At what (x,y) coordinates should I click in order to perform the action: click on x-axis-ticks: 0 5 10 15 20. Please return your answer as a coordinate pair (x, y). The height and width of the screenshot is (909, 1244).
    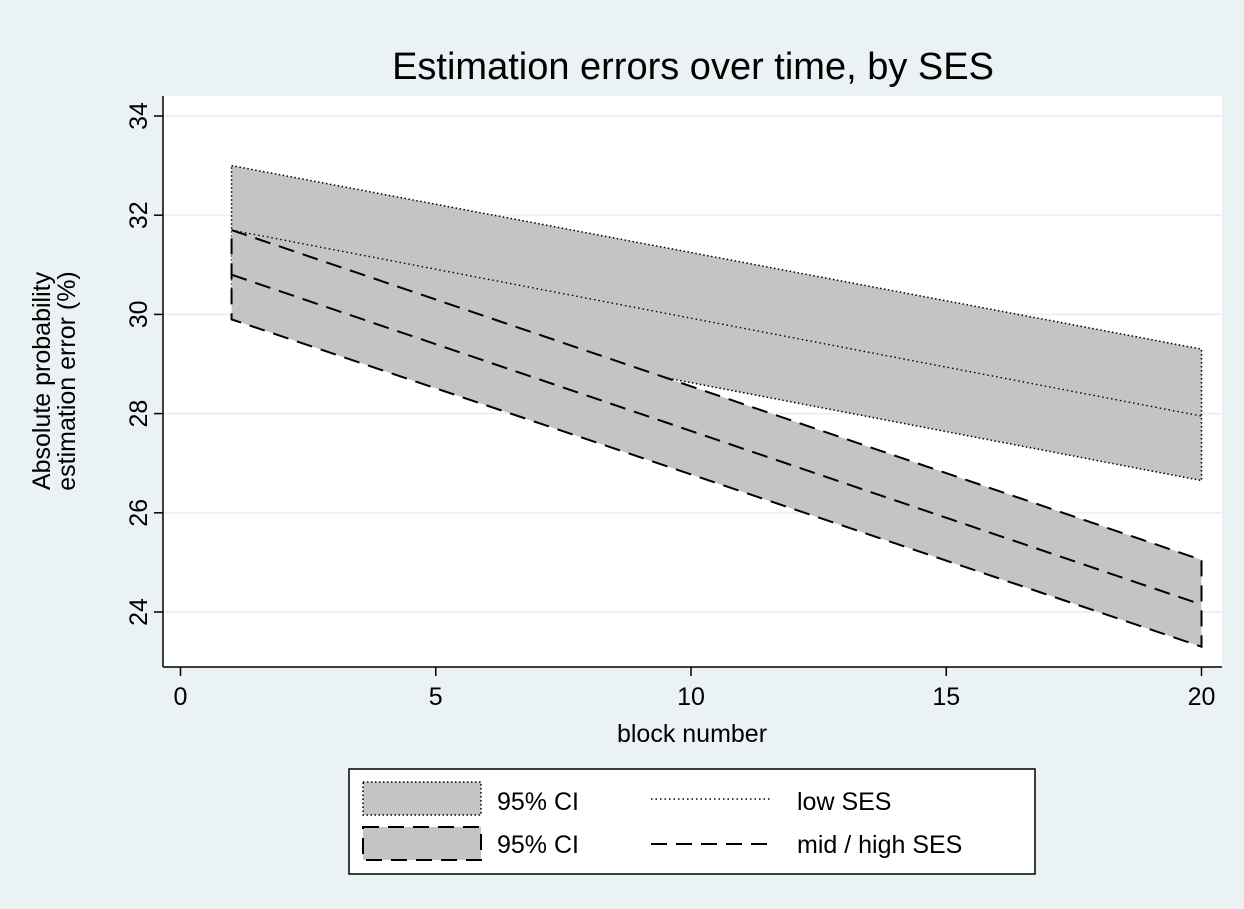
    Looking at the image, I should click on (695, 689).